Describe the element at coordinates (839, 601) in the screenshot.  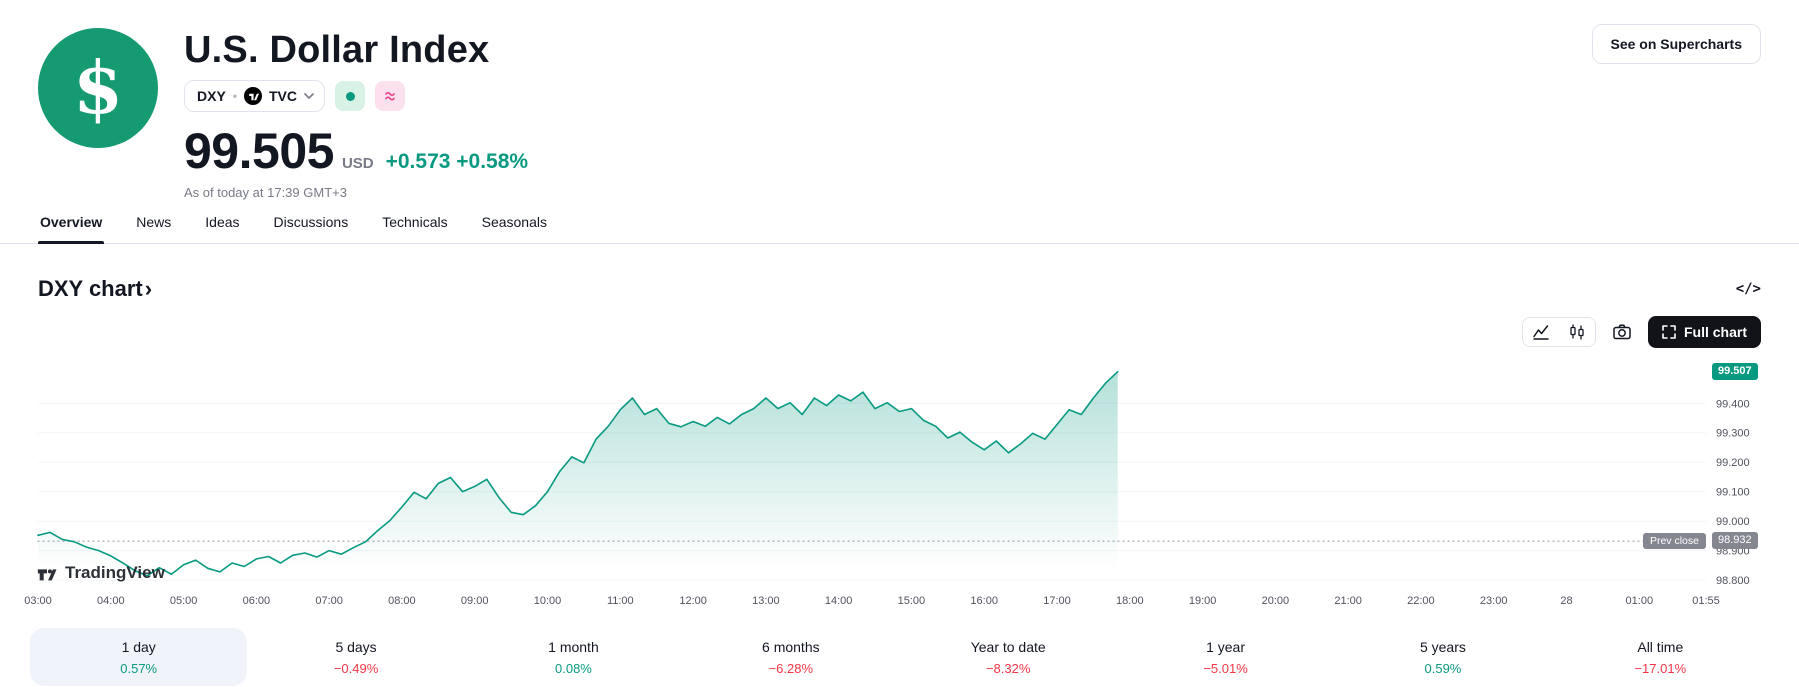
I see `svg-text: 14:00` at that location.